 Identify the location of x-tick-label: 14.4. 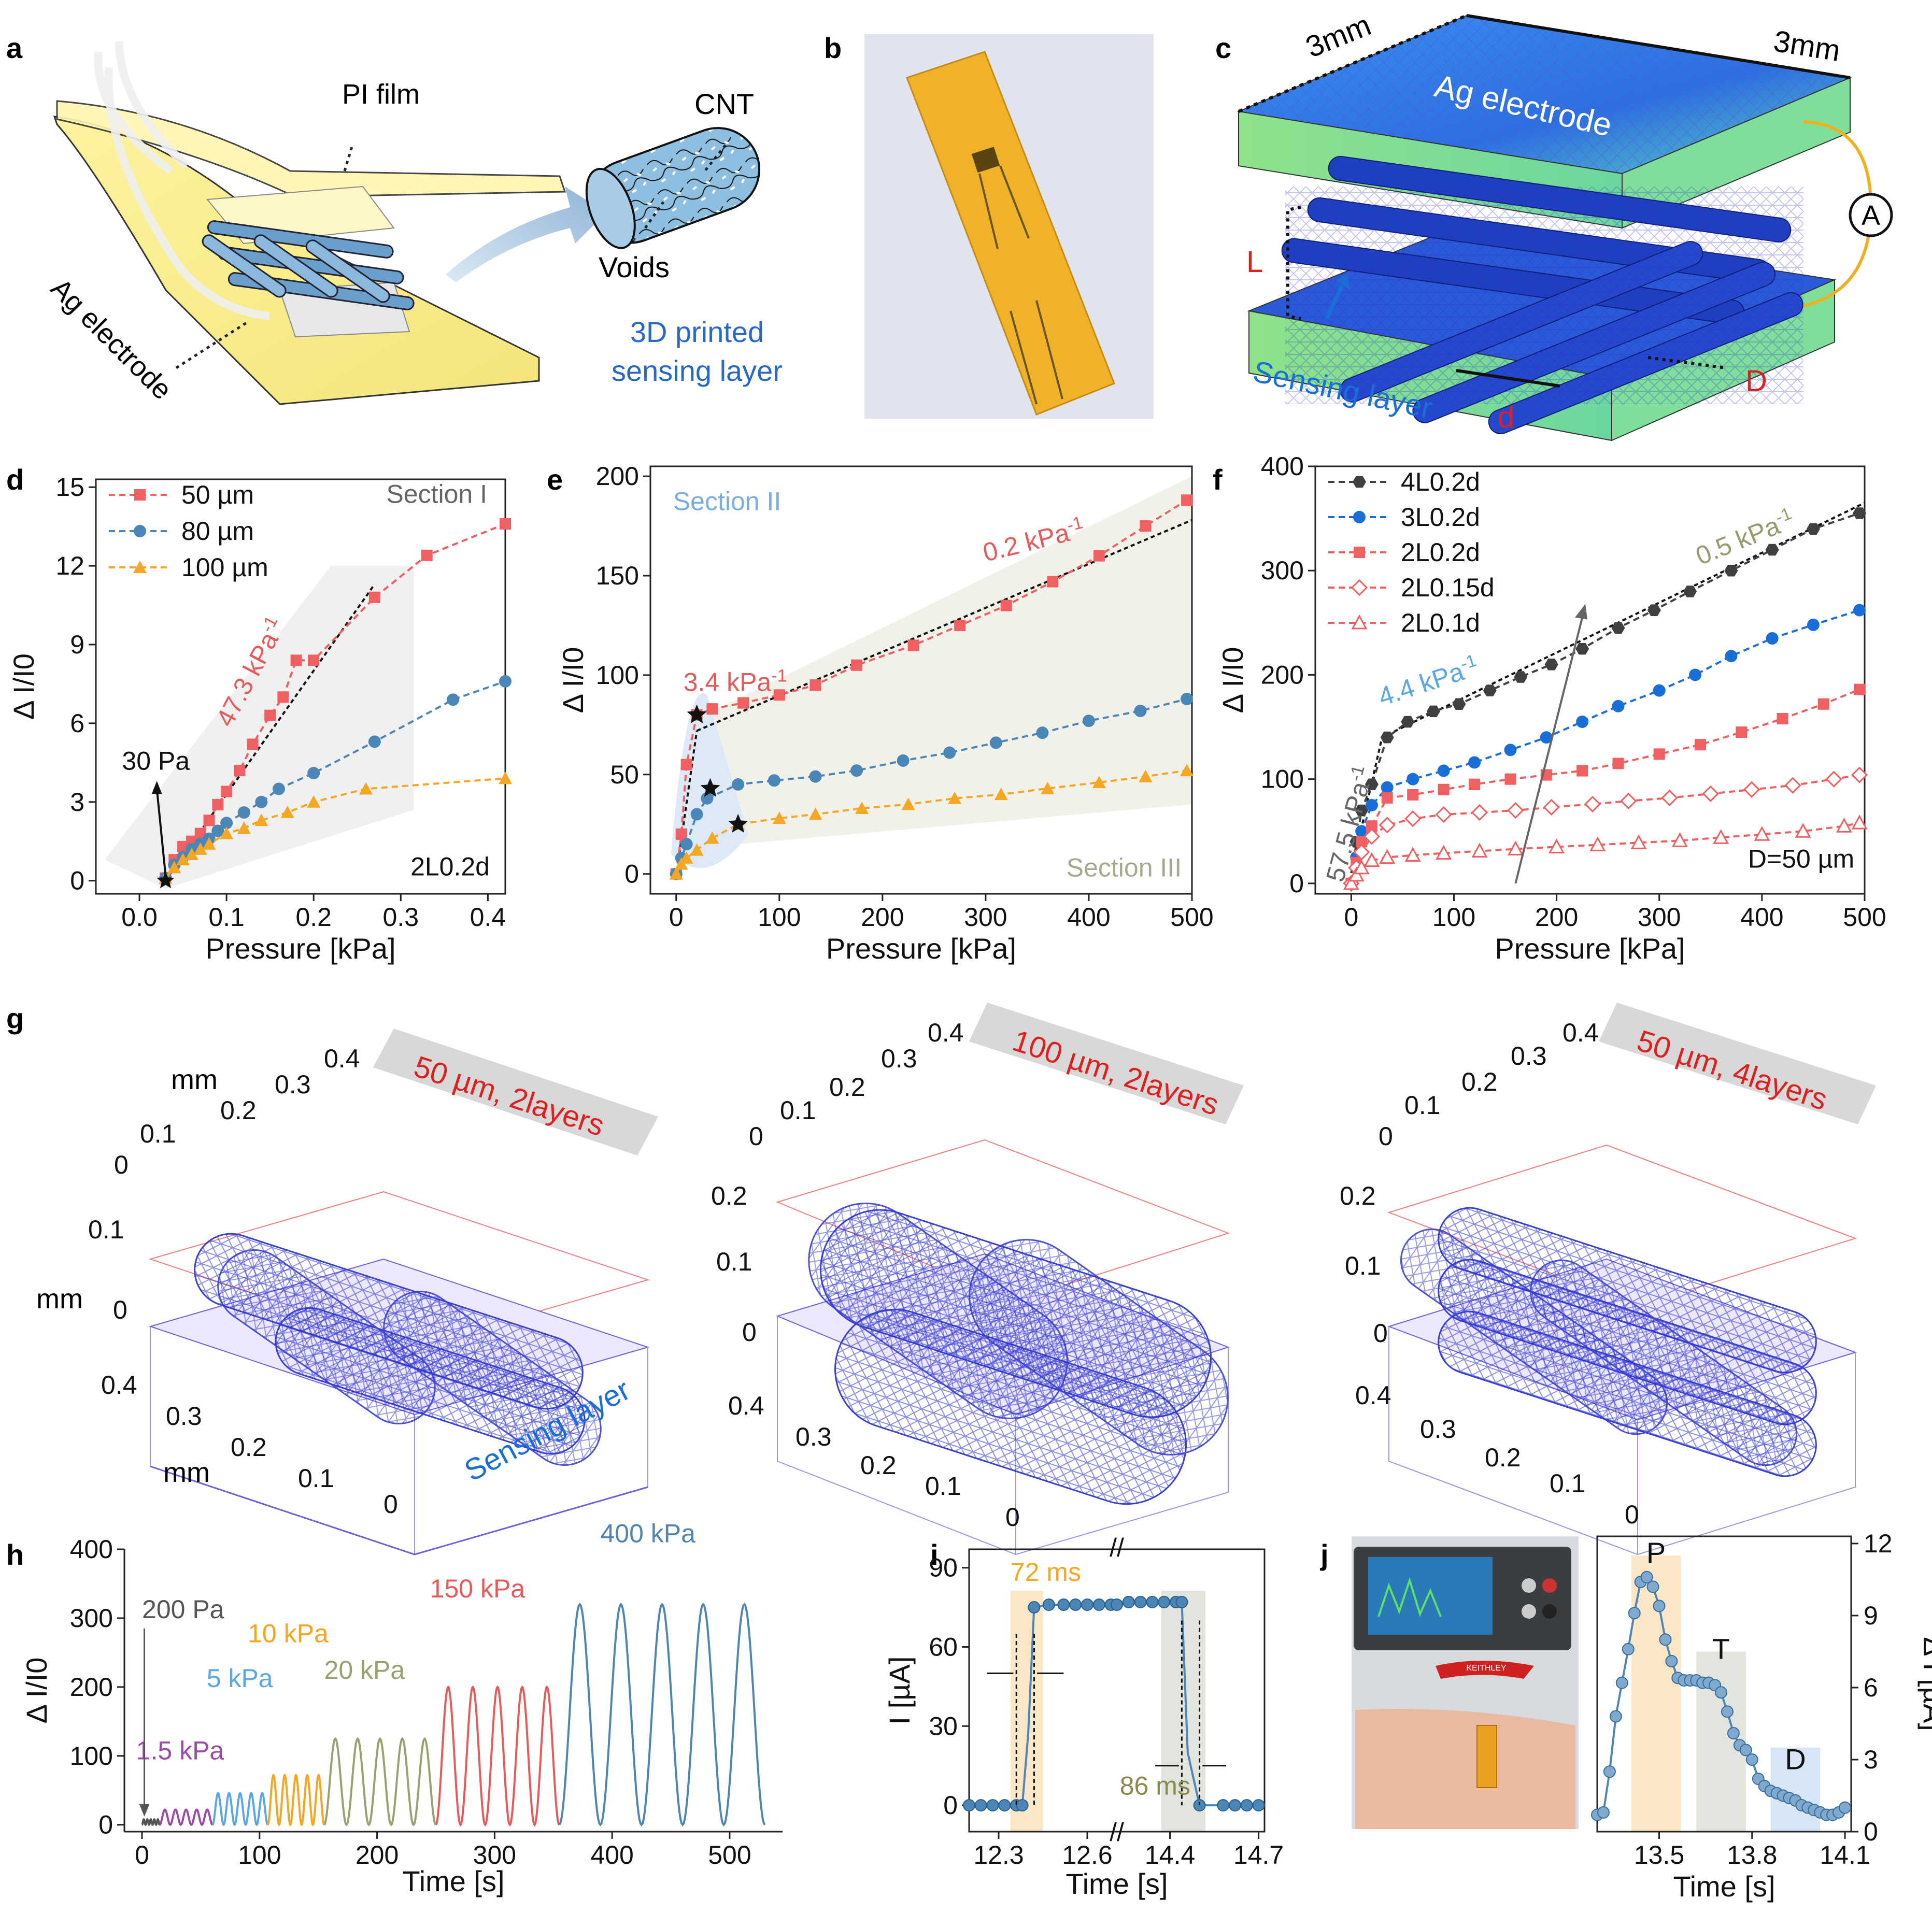
(1170, 1854).